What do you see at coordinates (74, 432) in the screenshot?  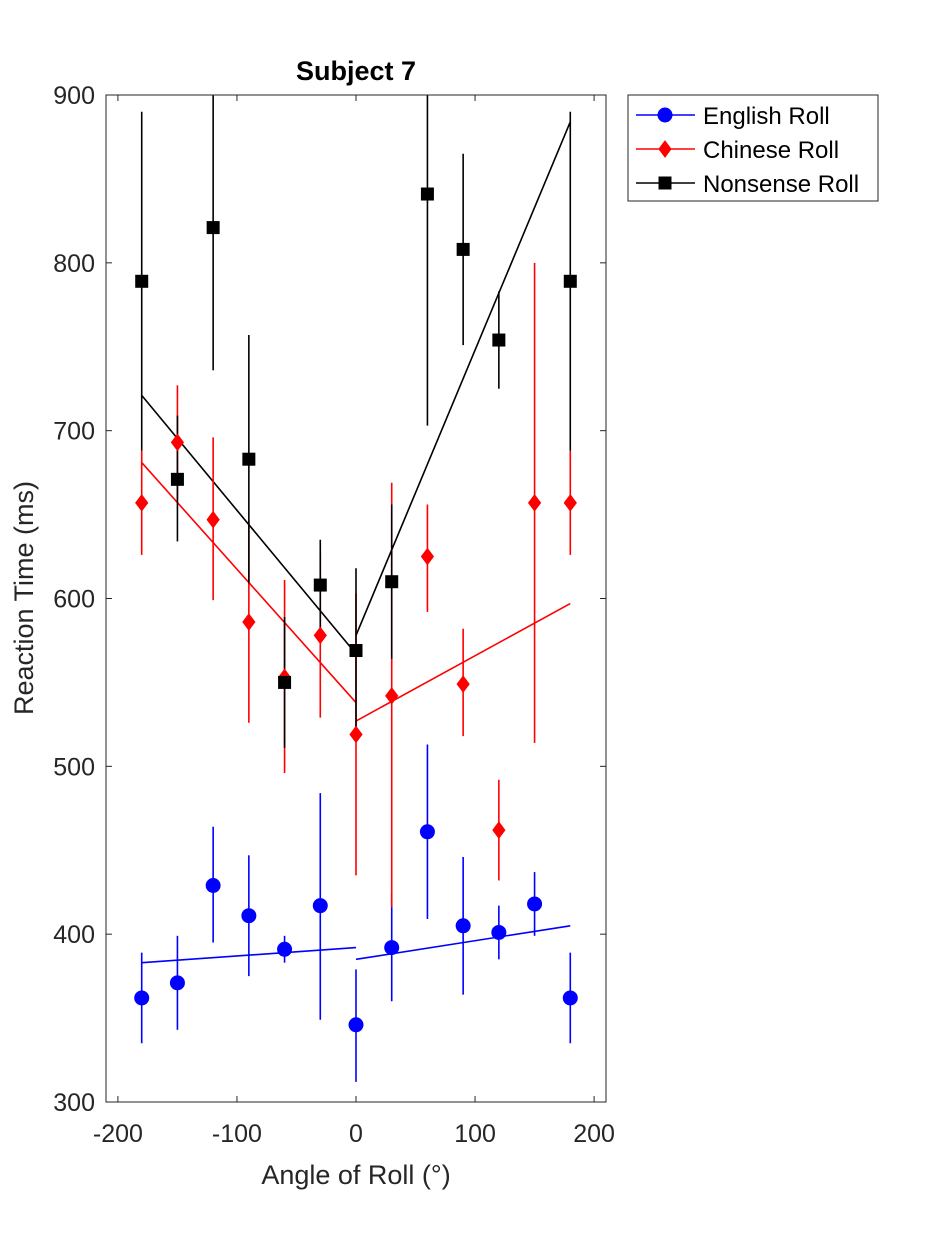 I see `y-tick-label: 700` at bounding box center [74, 432].